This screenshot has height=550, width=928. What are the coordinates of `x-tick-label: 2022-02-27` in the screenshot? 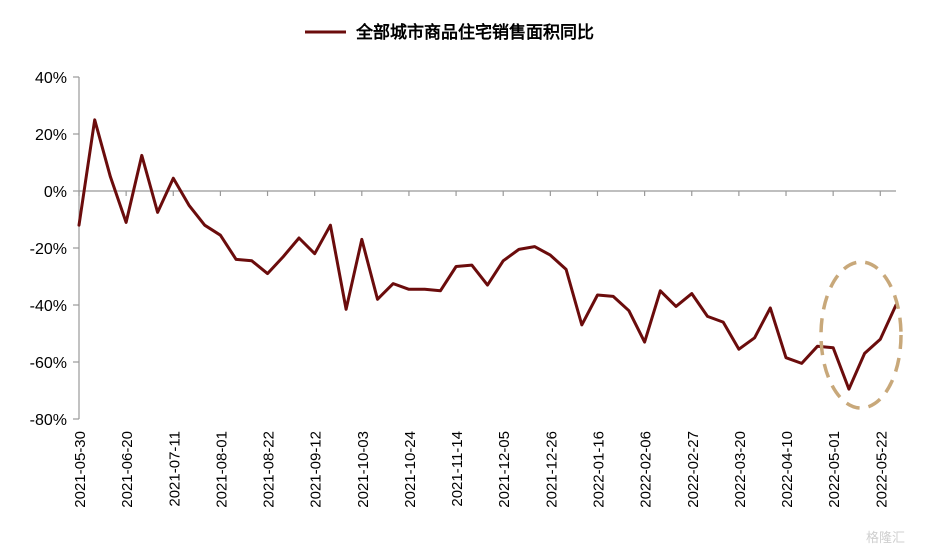 It's located at (693, 469).